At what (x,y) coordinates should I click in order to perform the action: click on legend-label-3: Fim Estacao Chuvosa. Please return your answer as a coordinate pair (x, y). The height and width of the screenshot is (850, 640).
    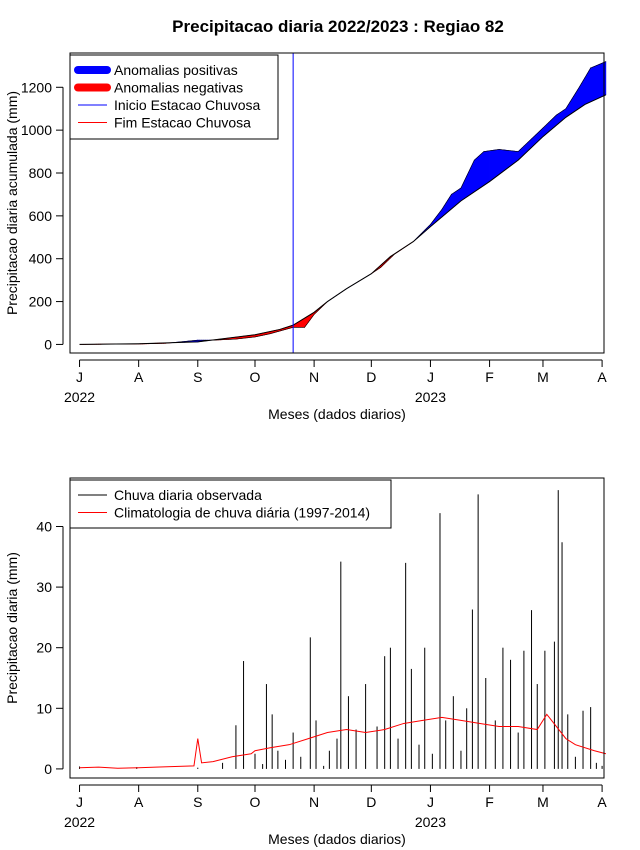
    Looking at the image, I should click on (182, 123).